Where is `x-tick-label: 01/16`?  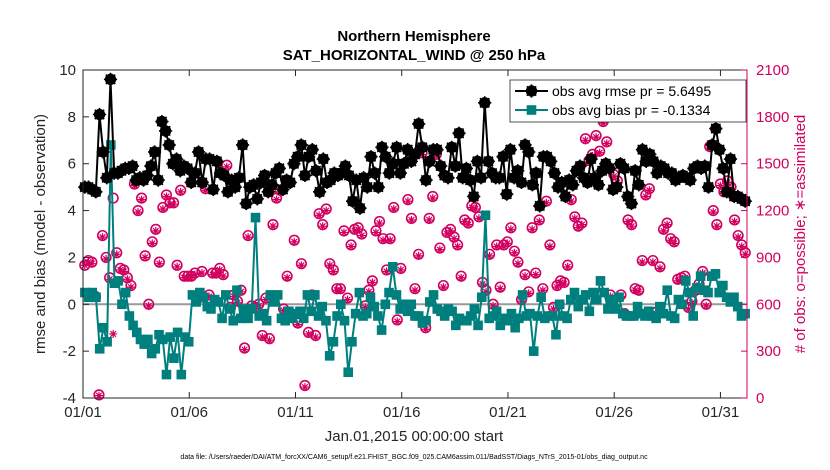
x-tick-label: 01/16 is located at coordinates (402, 412).